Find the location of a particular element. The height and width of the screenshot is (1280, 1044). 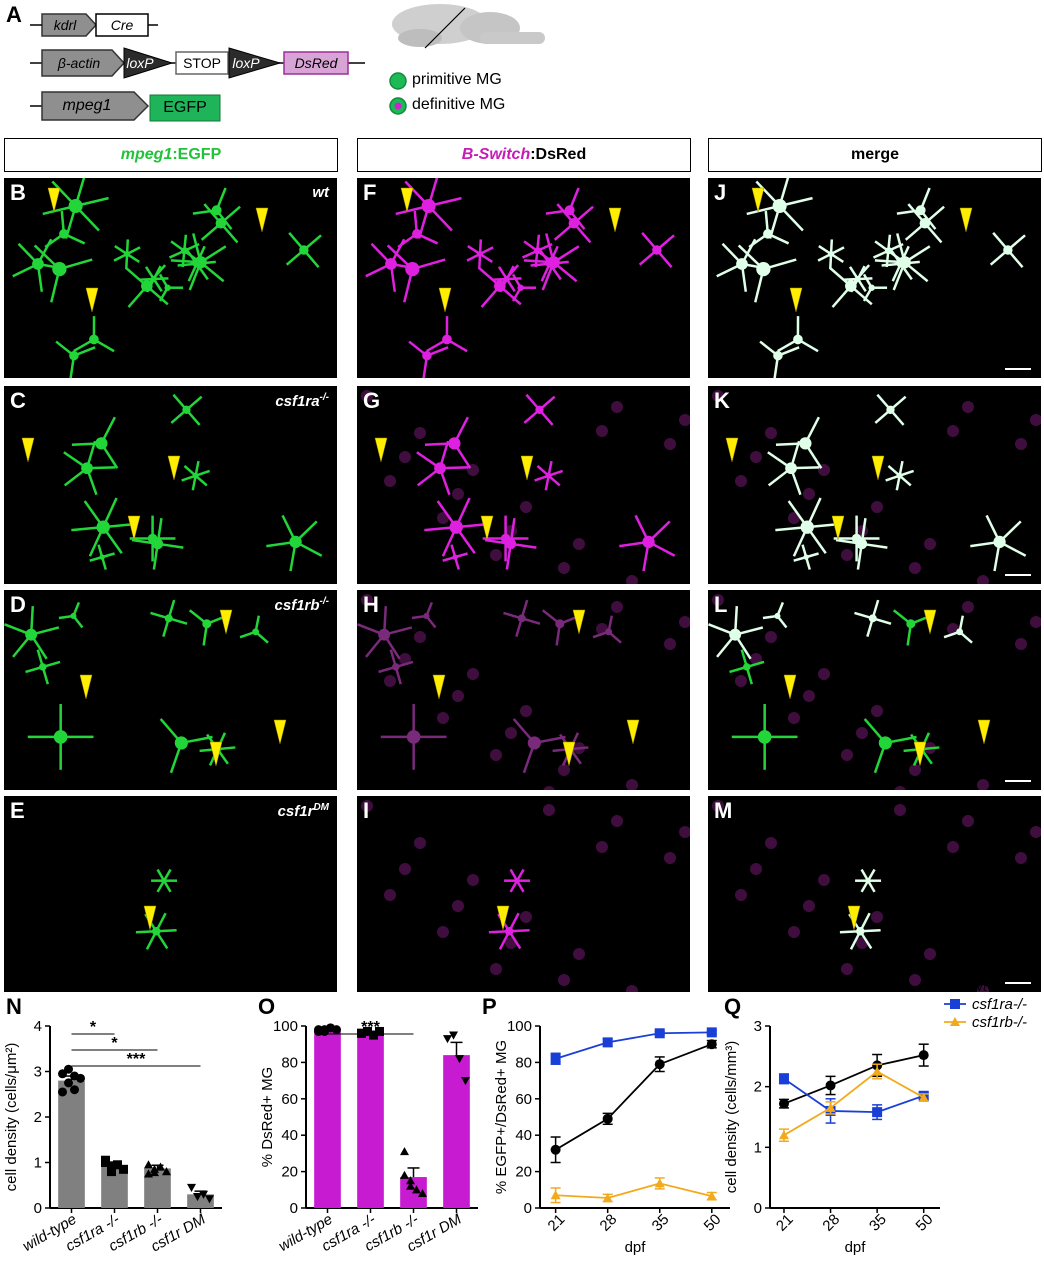

legend-label: csf1ra-/- is located at coordinates (999, 1004).